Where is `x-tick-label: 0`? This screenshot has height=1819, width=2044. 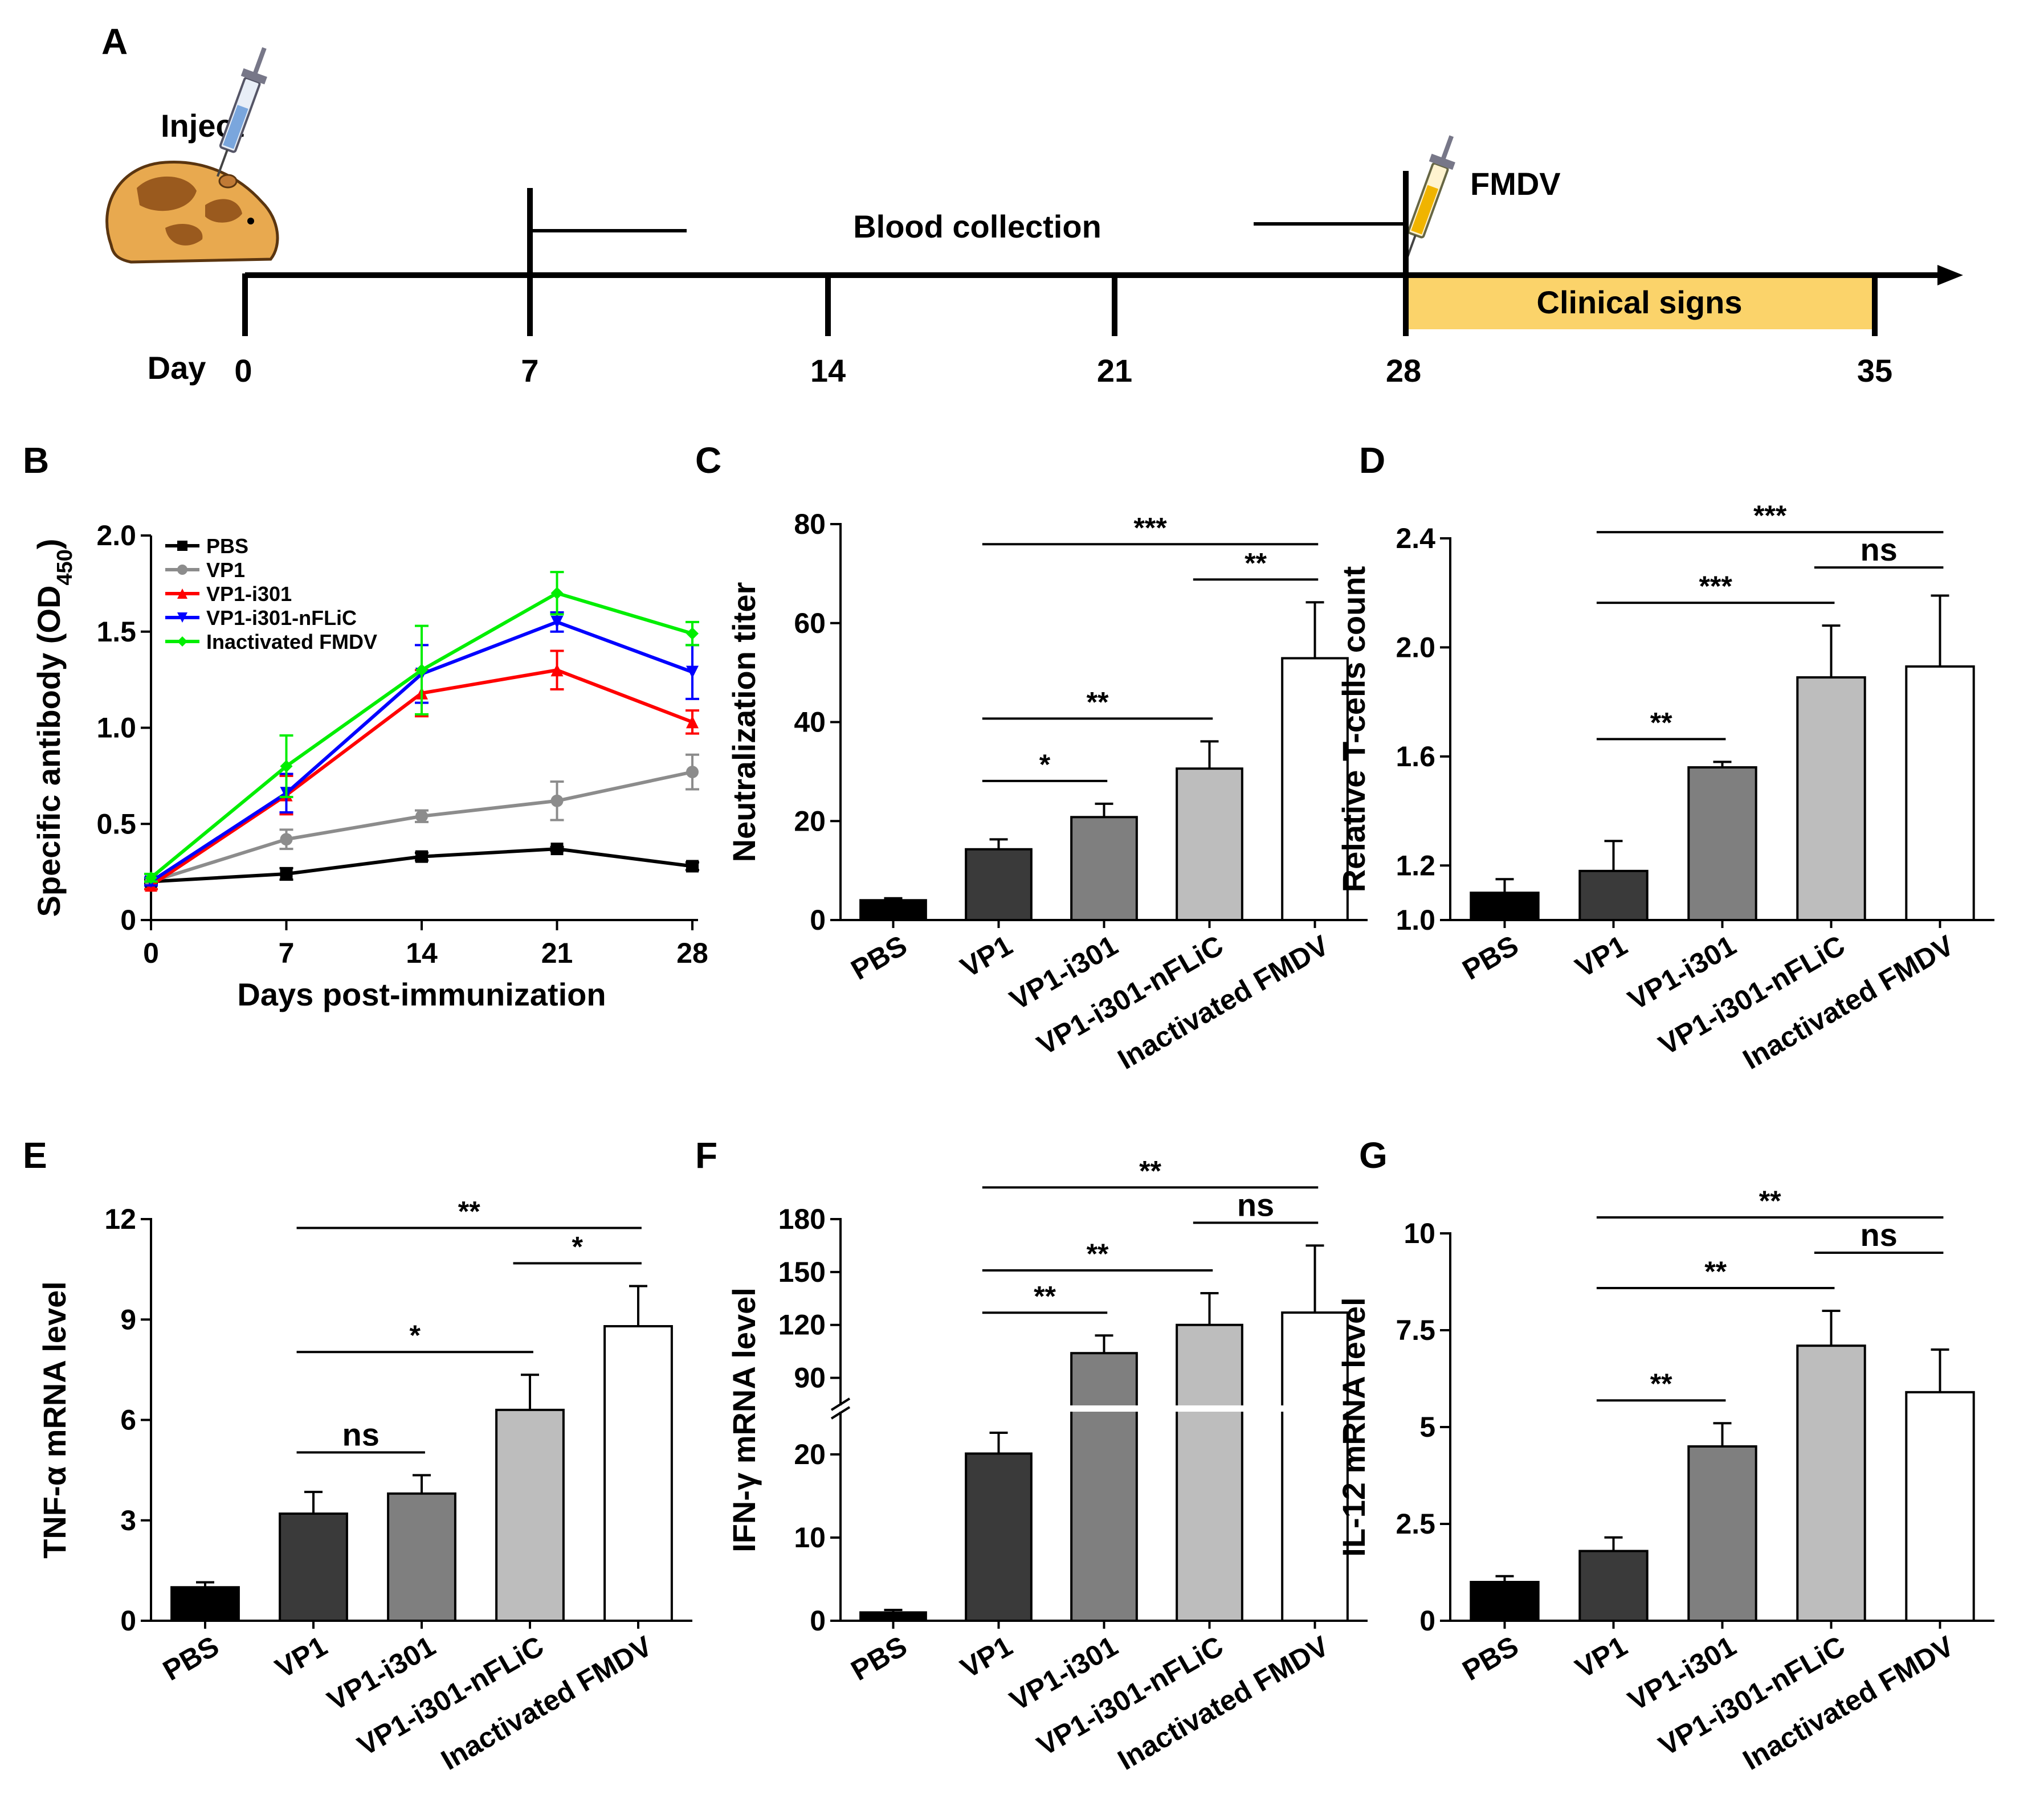 x-tick-label: 0 is located at coordinates (151, 953).